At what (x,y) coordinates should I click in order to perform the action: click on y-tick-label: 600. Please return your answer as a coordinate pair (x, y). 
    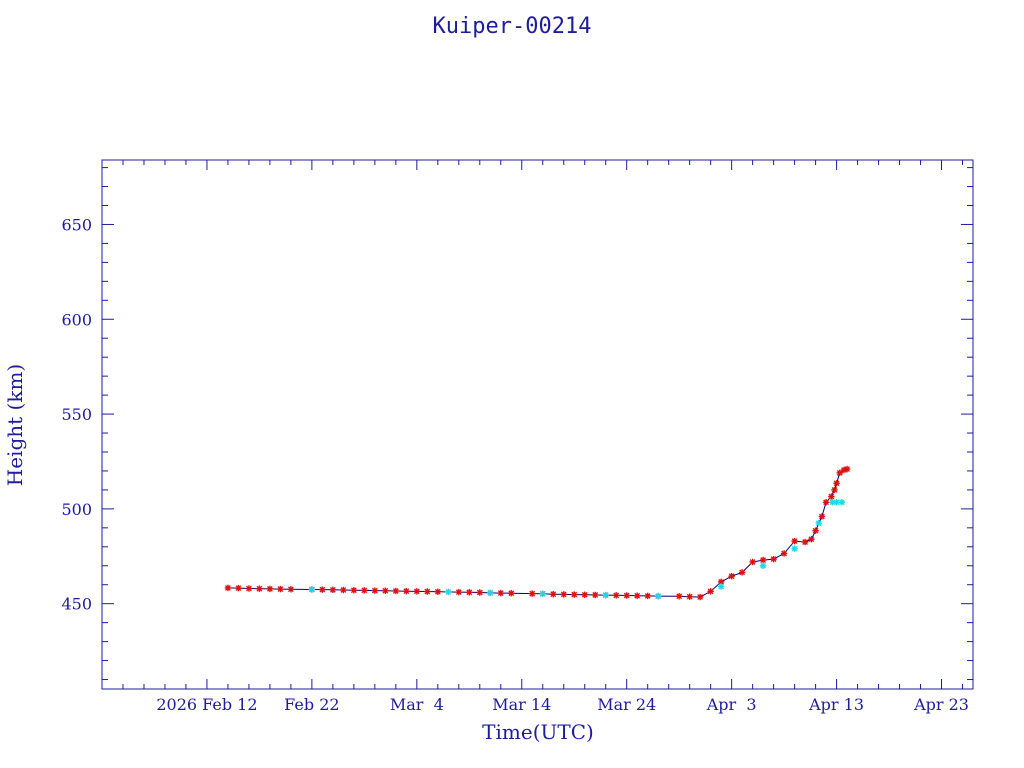
    Looking at the image, I should click on (76, 319).